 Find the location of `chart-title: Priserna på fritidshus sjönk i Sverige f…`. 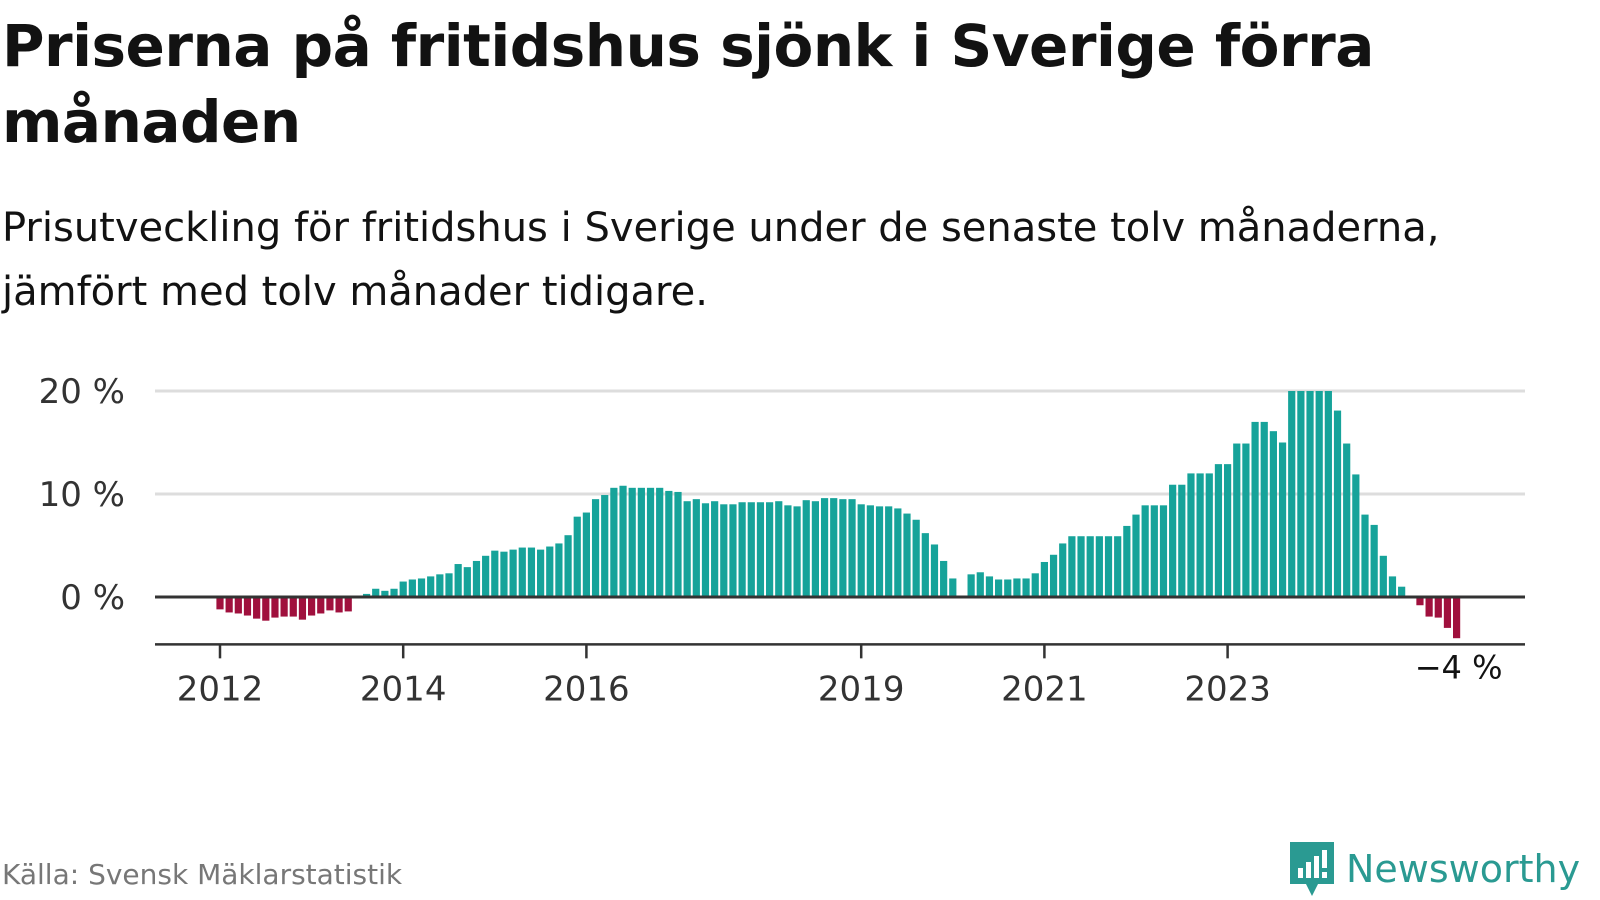

chart-title: Priserna på fritidshus sjönk i Sverige f… is located at coordinates (688, 84).